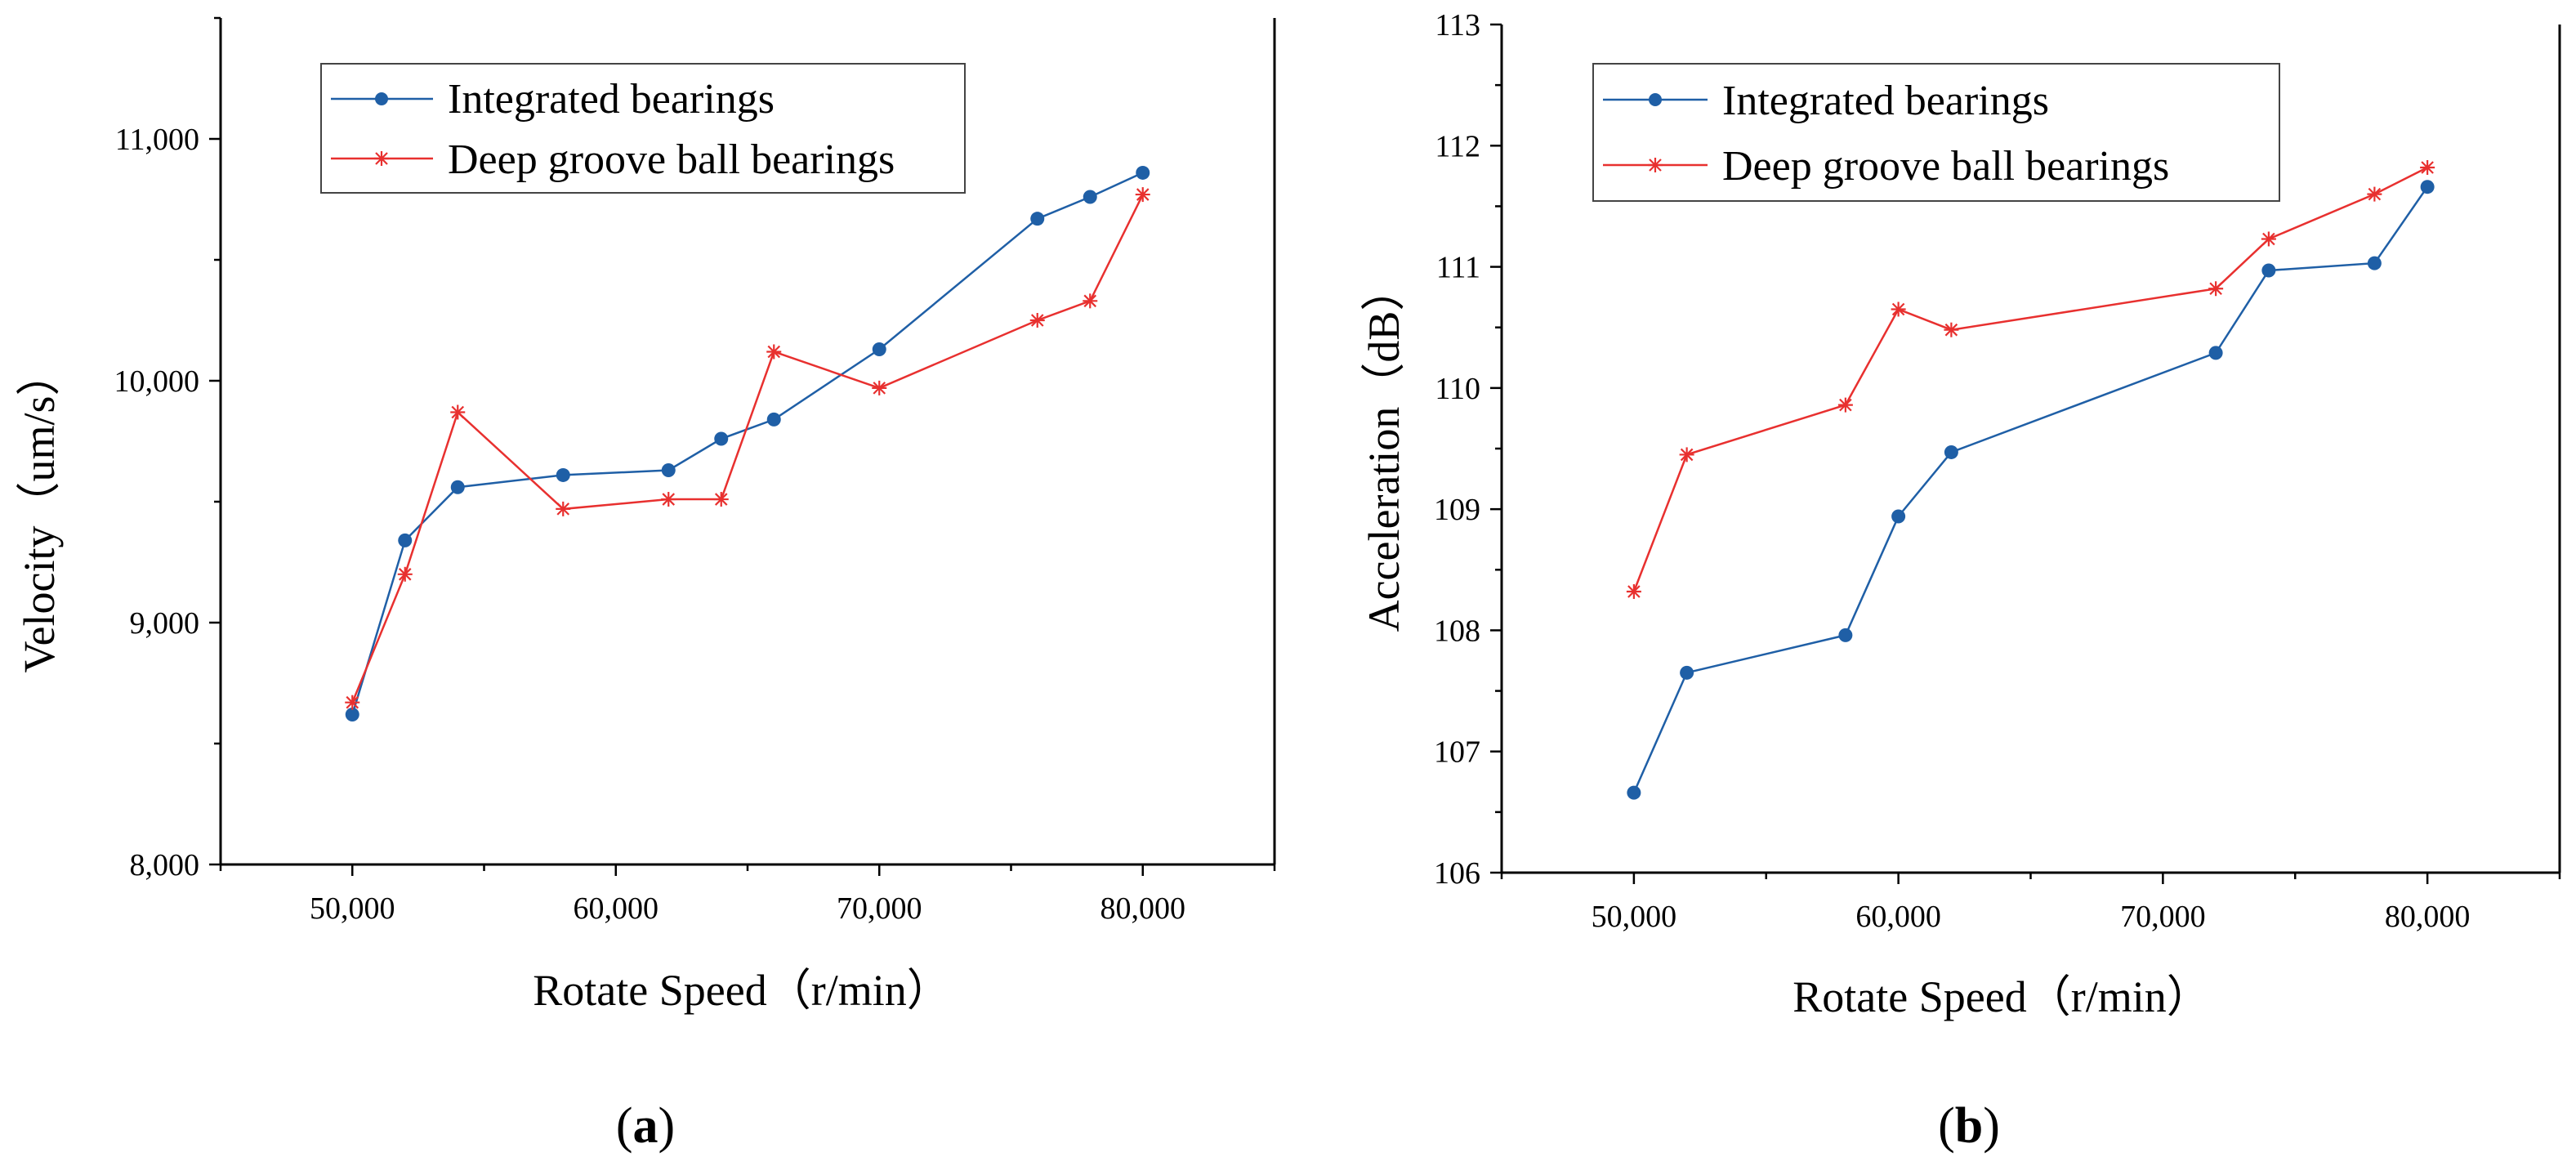  I want to click on panel-a-legend-marker-deep-groove, so click(382, 158).